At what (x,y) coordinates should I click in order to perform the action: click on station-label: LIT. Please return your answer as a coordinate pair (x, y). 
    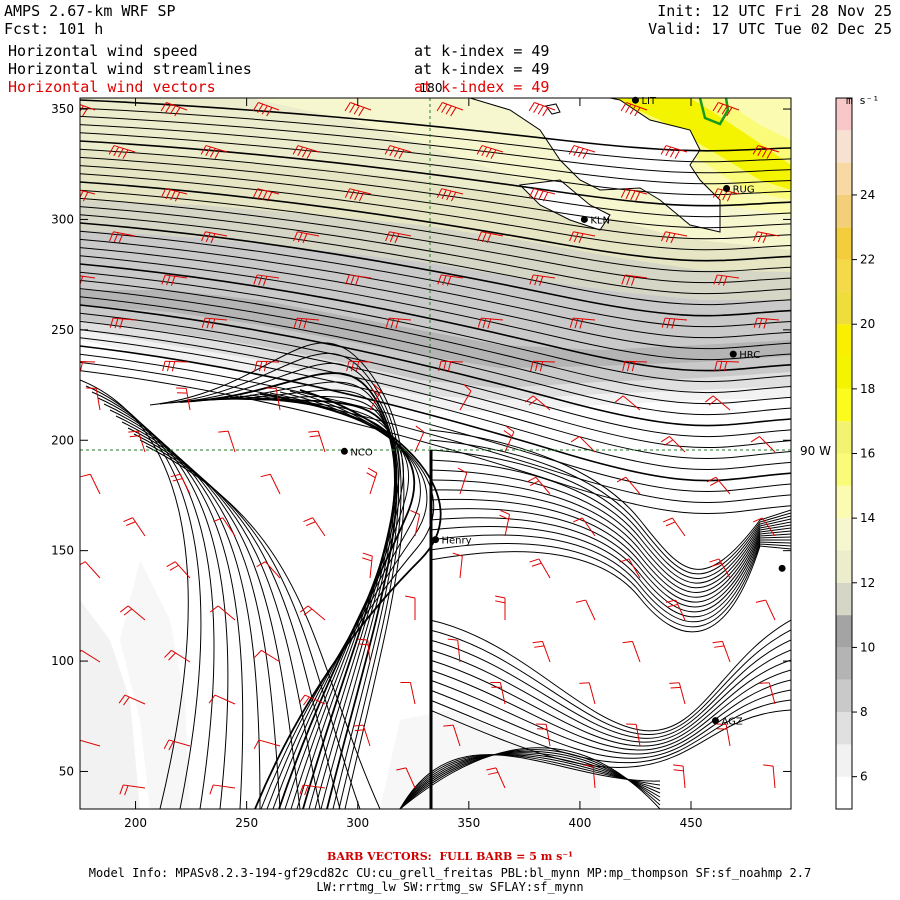
    Looking at the image, I should click on (649, 101).